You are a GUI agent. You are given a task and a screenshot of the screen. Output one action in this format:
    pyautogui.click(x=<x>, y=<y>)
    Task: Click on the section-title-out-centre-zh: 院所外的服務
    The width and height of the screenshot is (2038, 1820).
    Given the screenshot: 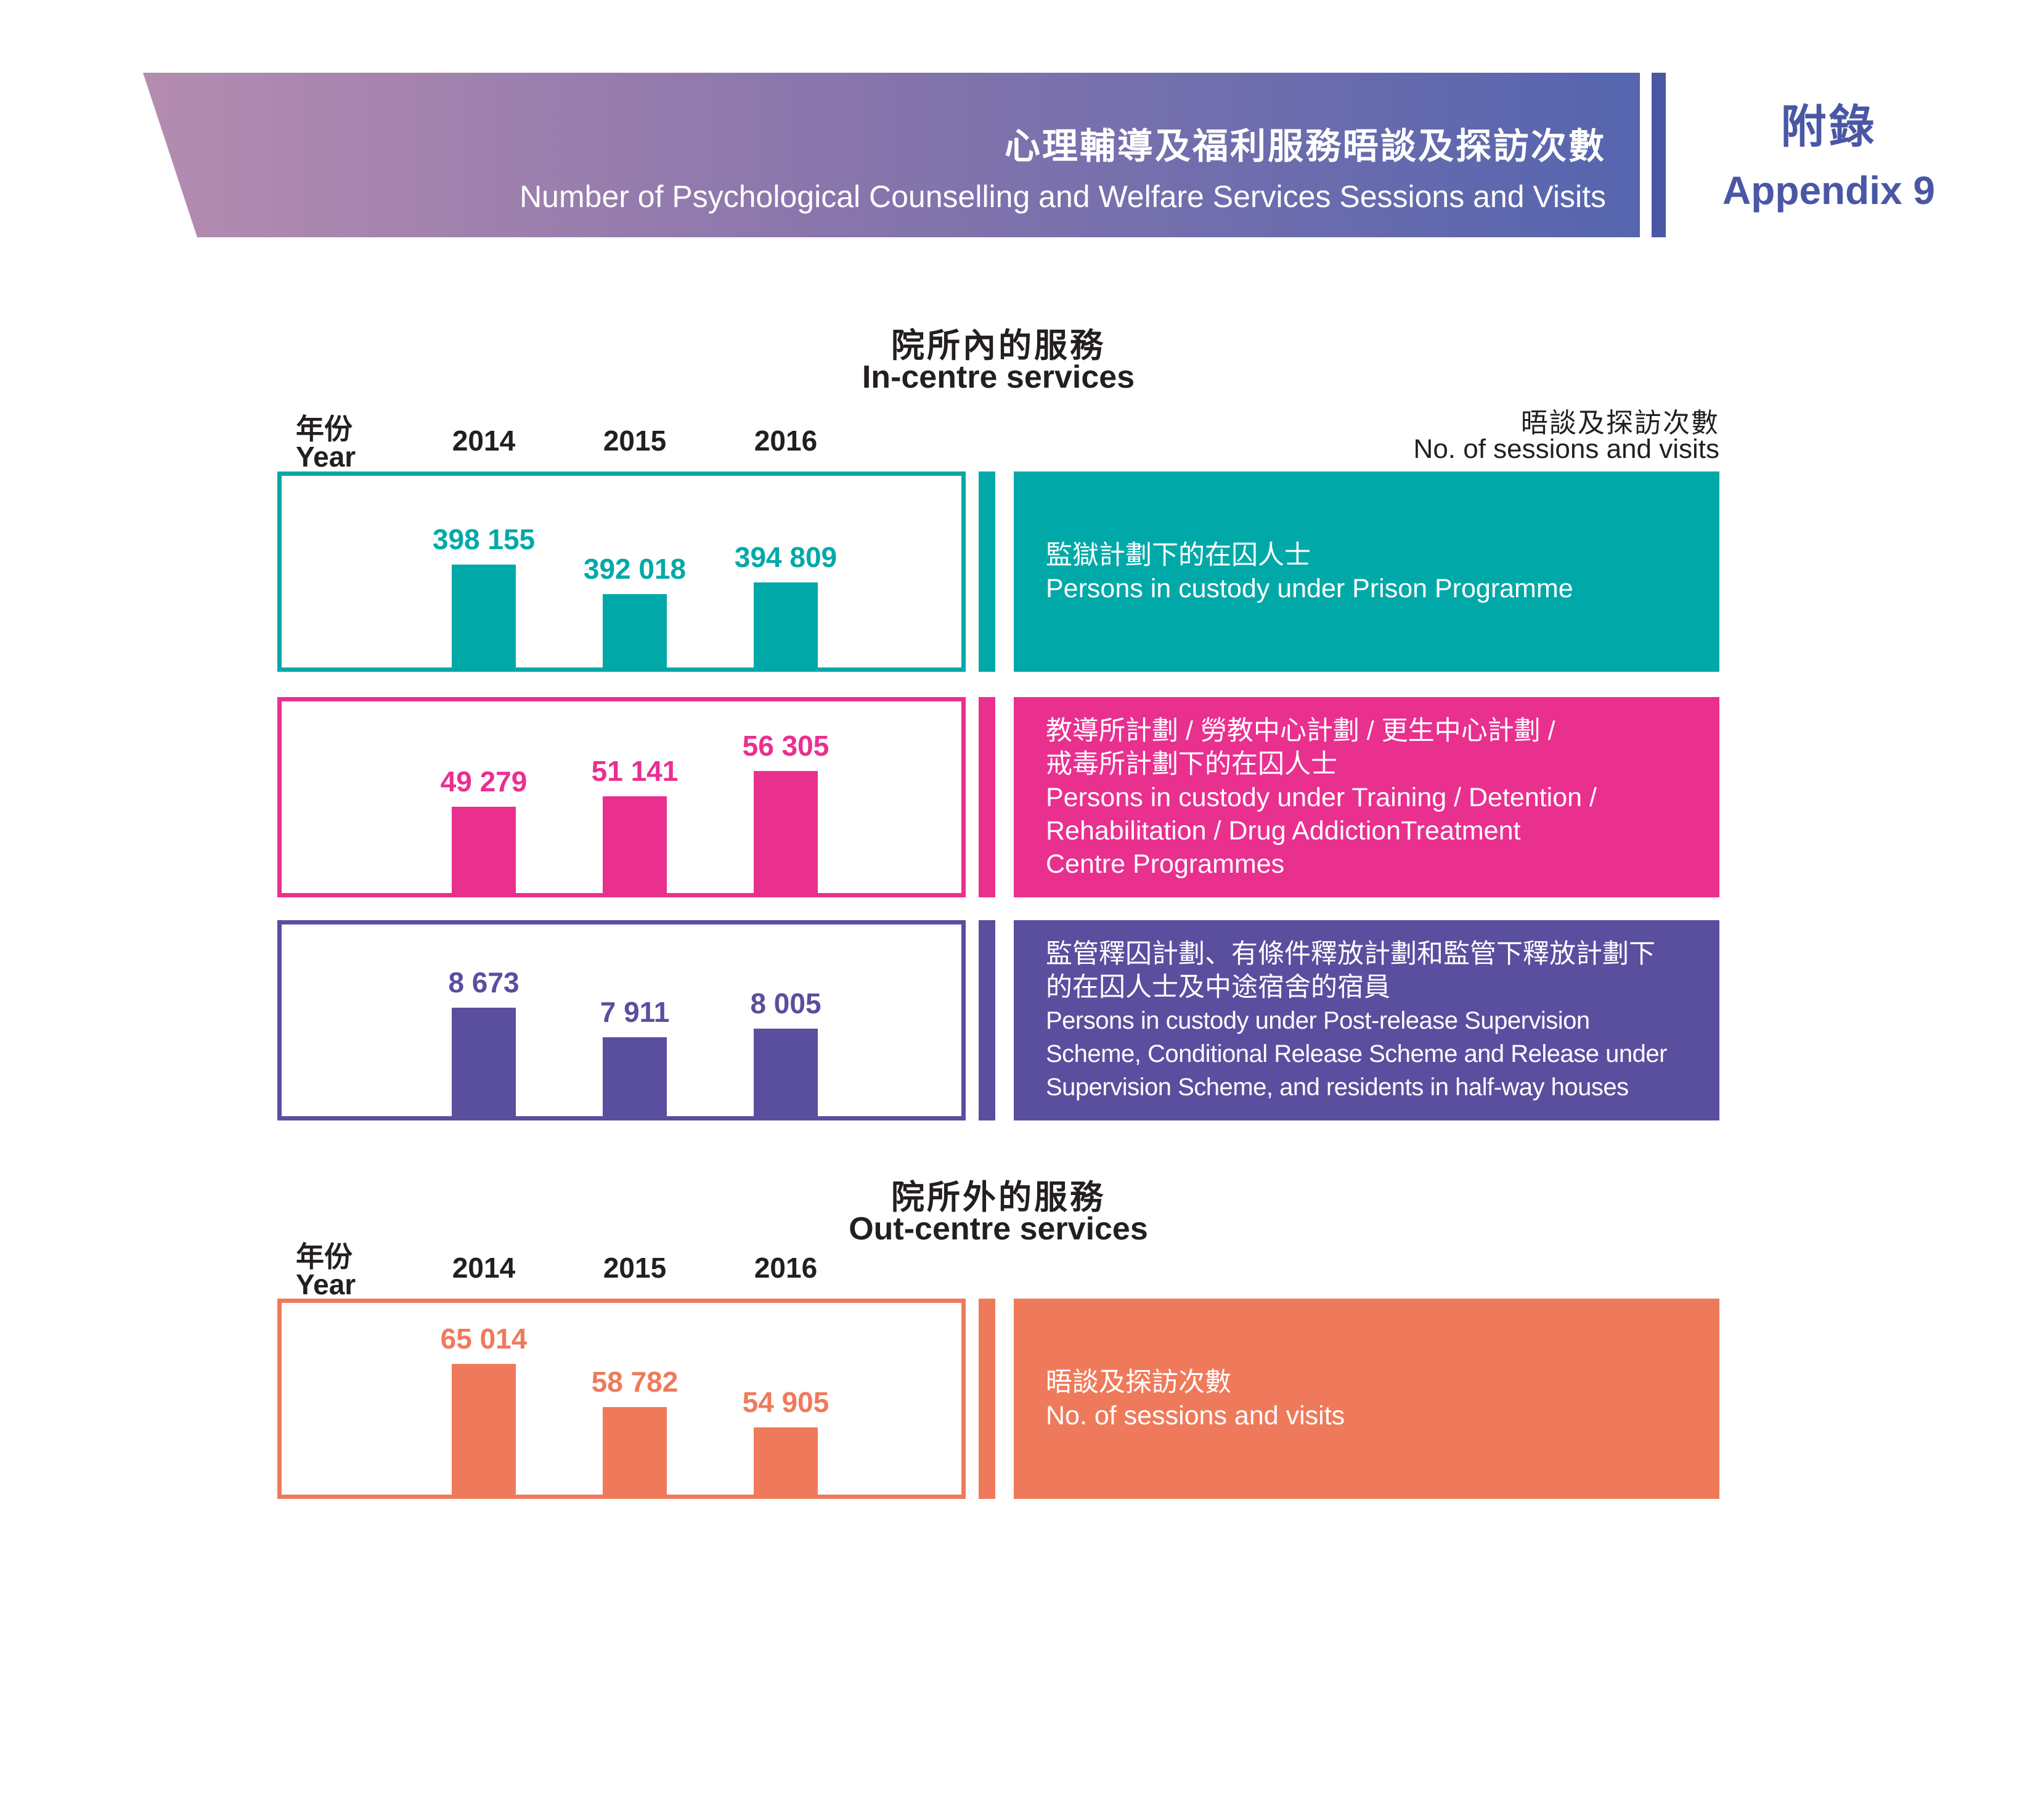 What is the action you would take?
    pyautogui.click(x=998, y=1197)
    